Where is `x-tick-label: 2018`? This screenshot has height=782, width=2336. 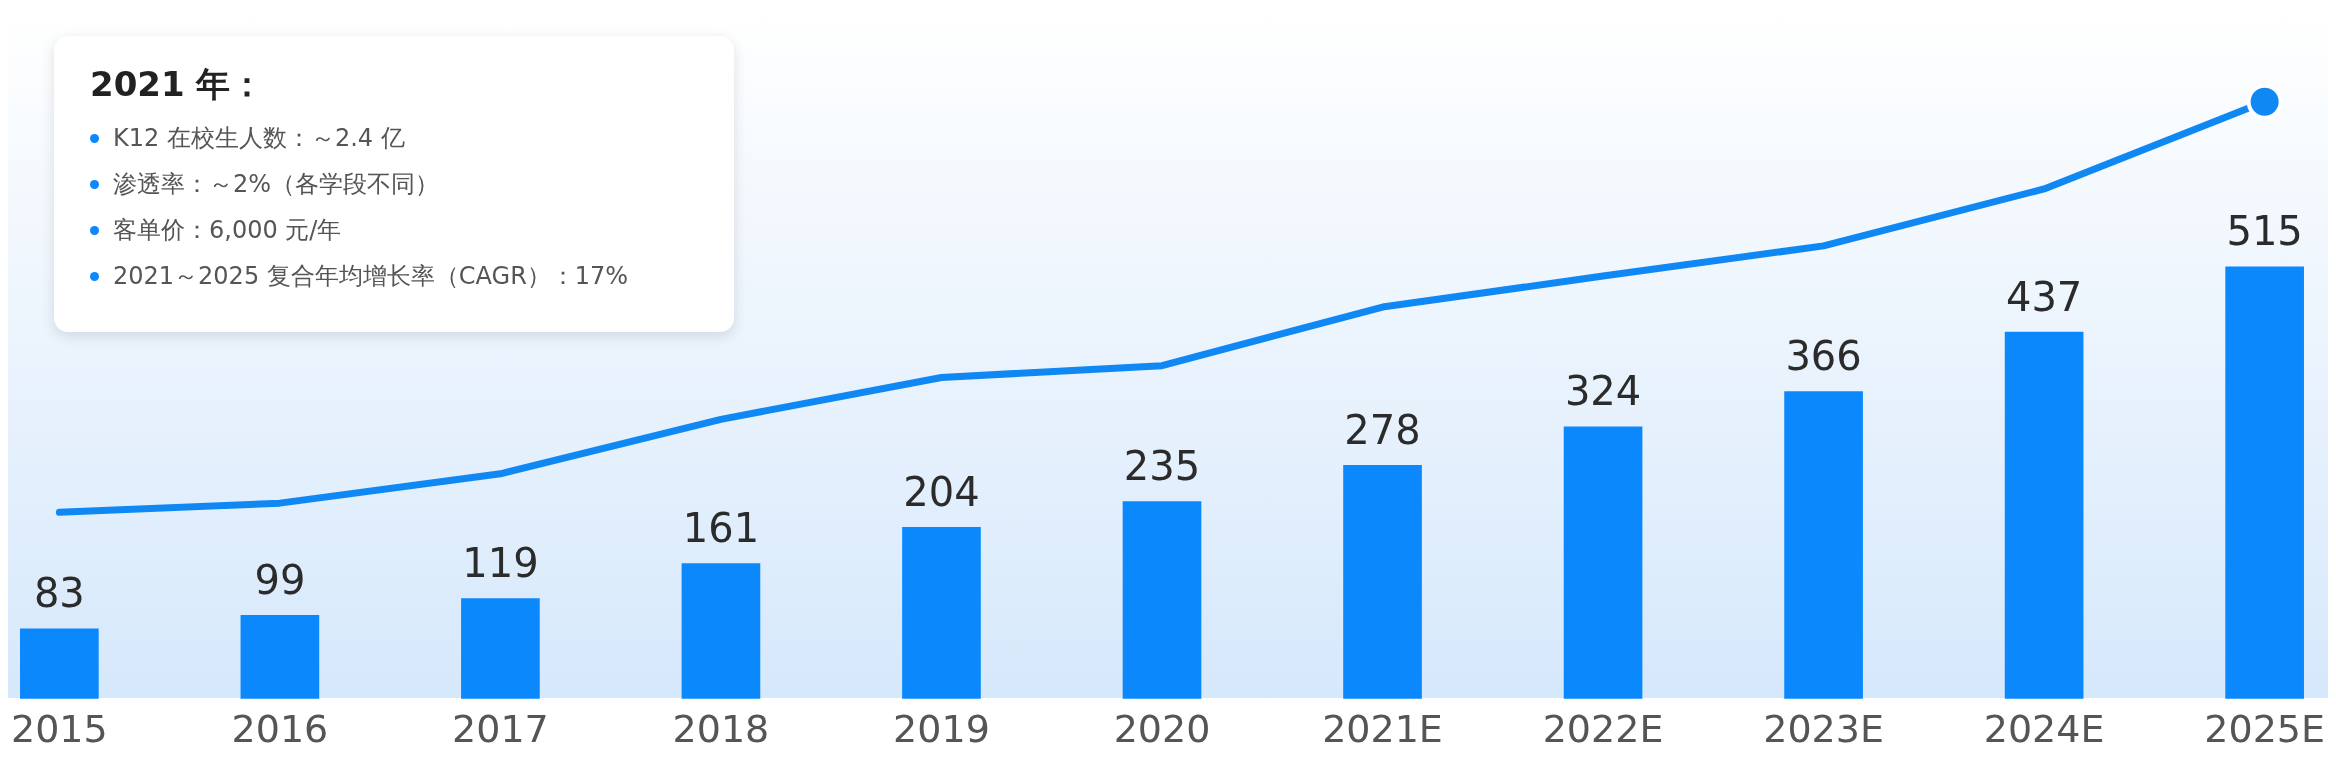
x-tick-label: 2018 is located at coordinates (721, 729).